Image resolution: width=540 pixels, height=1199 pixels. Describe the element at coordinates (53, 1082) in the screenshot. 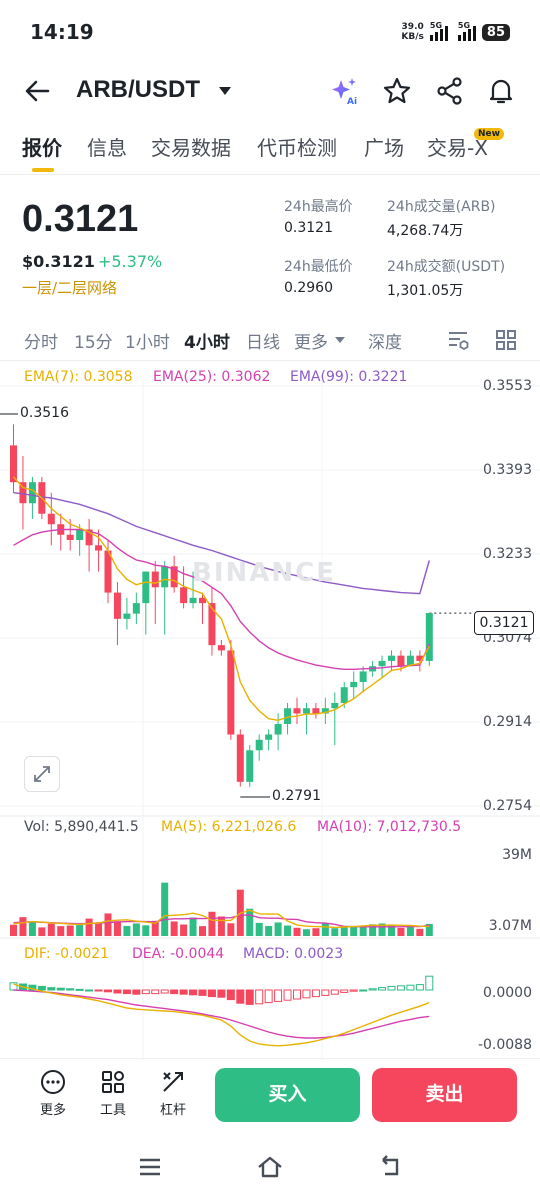

I see `more-icon` at that location.